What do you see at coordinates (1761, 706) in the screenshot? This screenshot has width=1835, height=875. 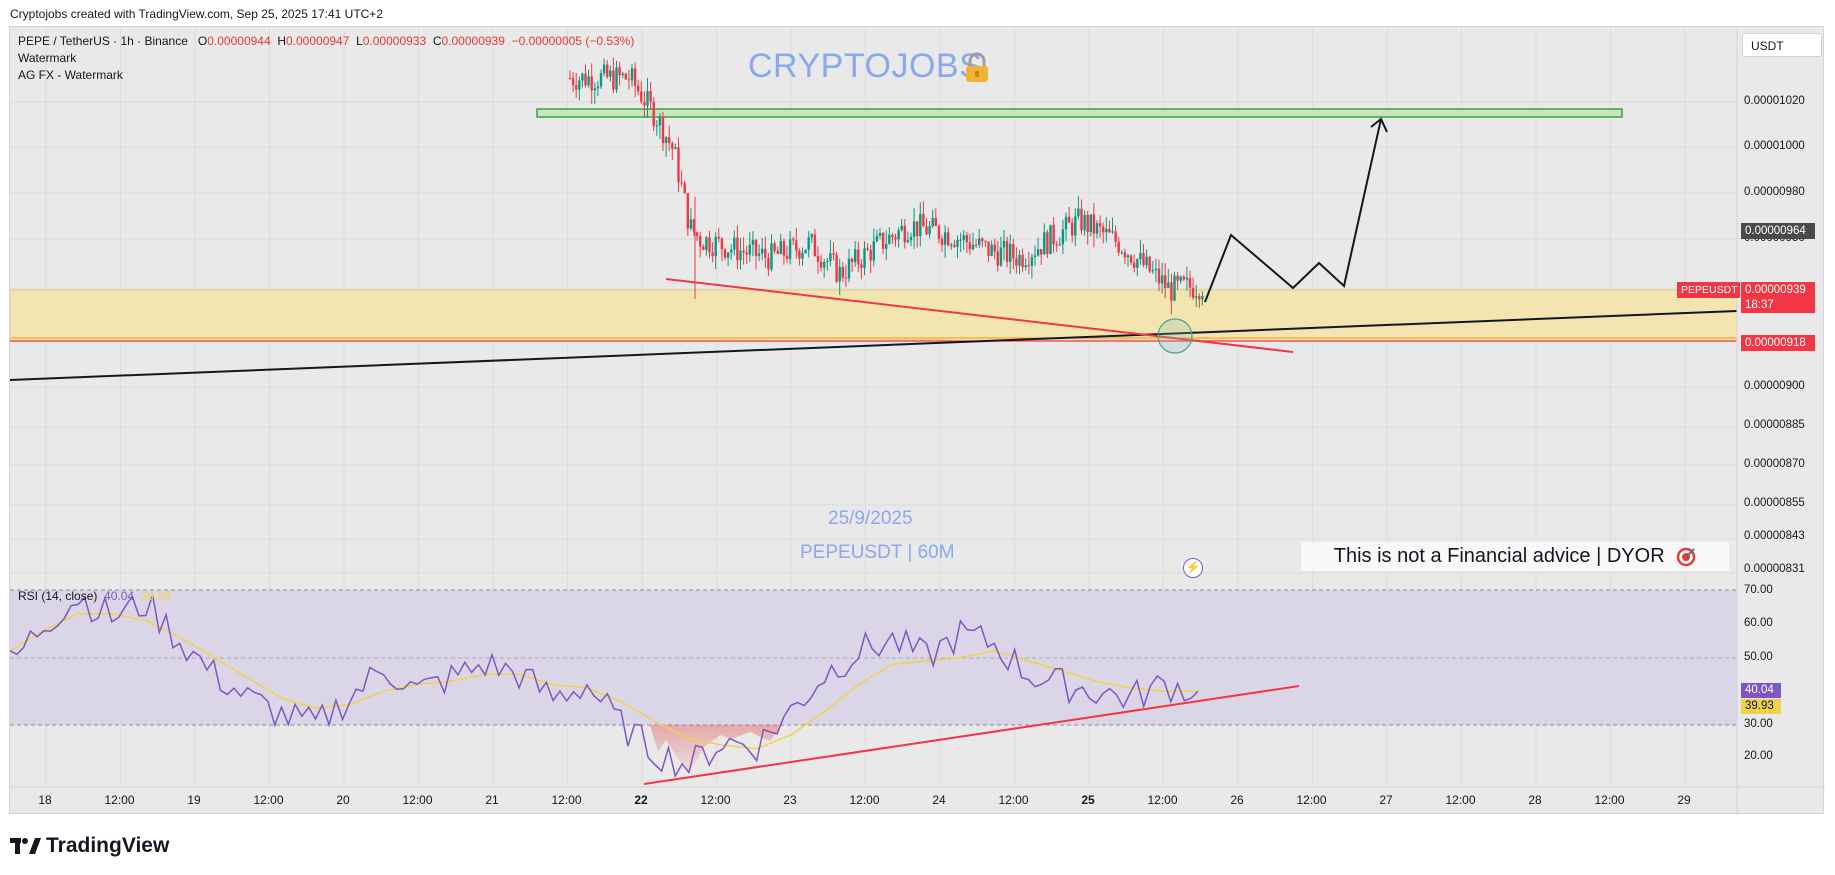 I see `rsi-ma-tag: 39.93` at bounding box center [1761, 706].